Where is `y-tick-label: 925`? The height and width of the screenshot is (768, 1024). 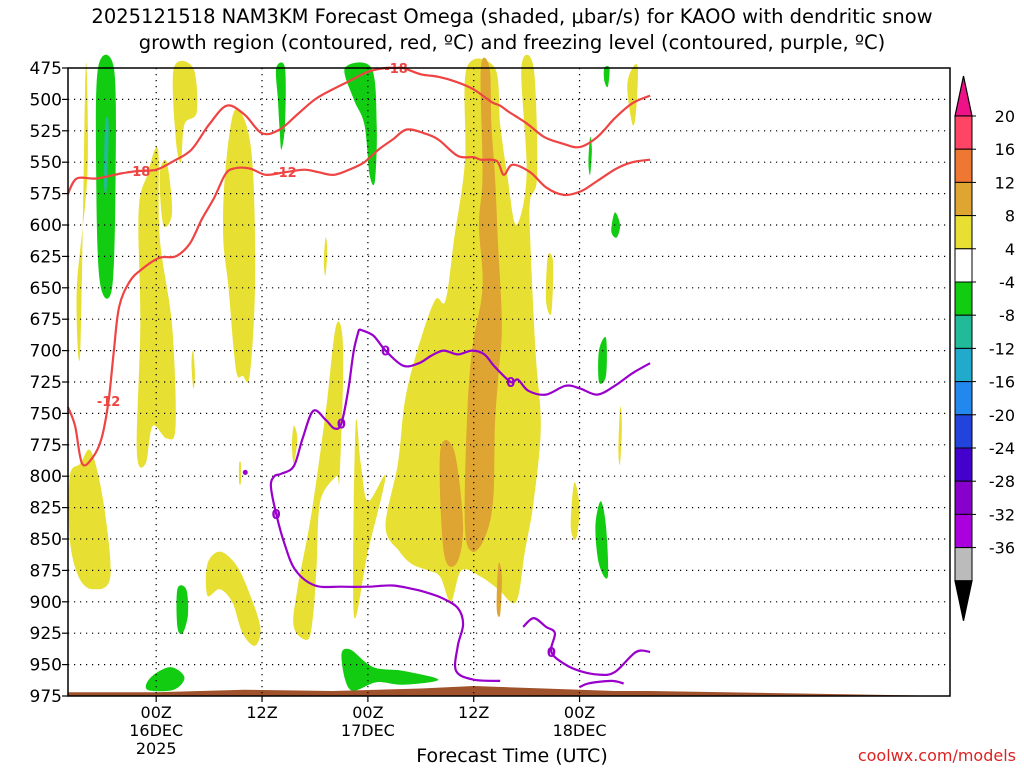 y-tick-label: 925 is located at coordinates (46, 634).